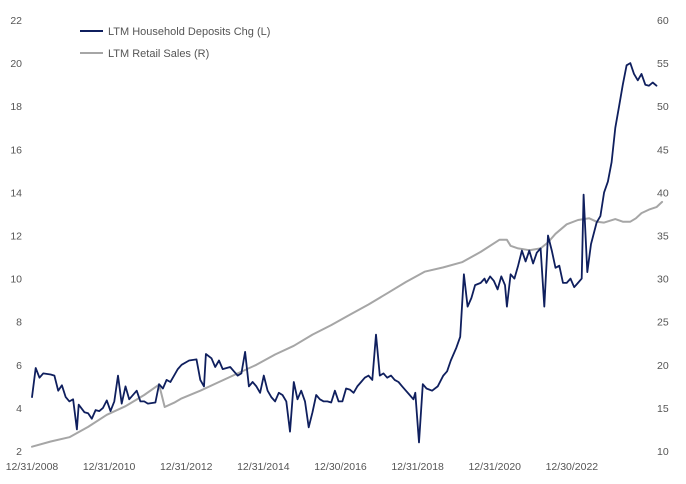 The height and width of the screenshot is (484, 686). Describe the element at coordinates (663, 150) in the screenshot. I see `right-y-tick-label: 45` at that location.